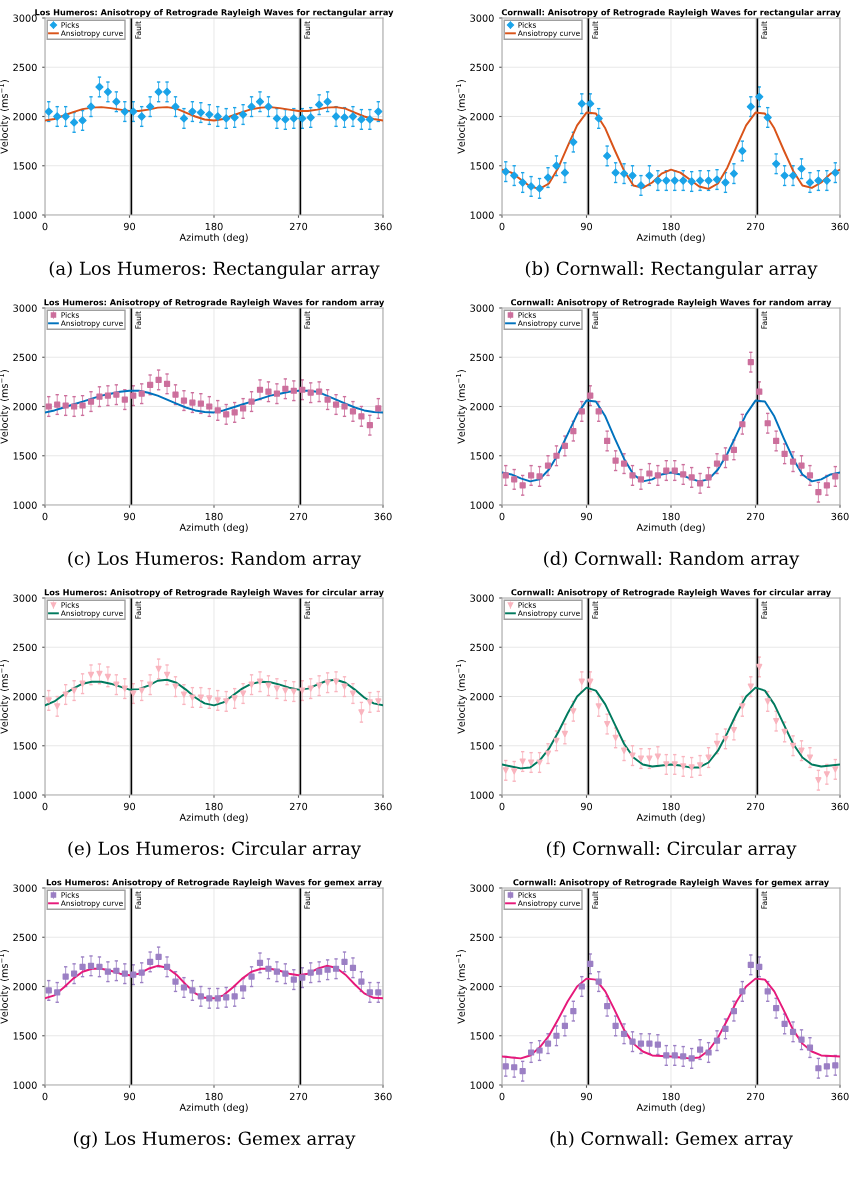 Image resolution: width=860 pixels, height=1193 pixels. What do you see at coordinates (502, 516) in the screenshot?
I see `x-tick-label: 0` at bounding box center [502, 516].